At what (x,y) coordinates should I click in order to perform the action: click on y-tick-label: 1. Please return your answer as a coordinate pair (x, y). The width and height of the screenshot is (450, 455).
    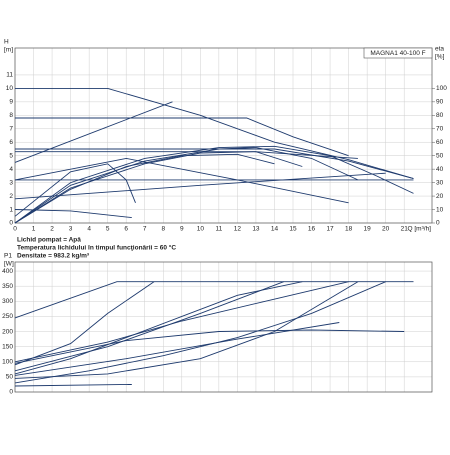
    Looking at the image, I should click on (11, 209).